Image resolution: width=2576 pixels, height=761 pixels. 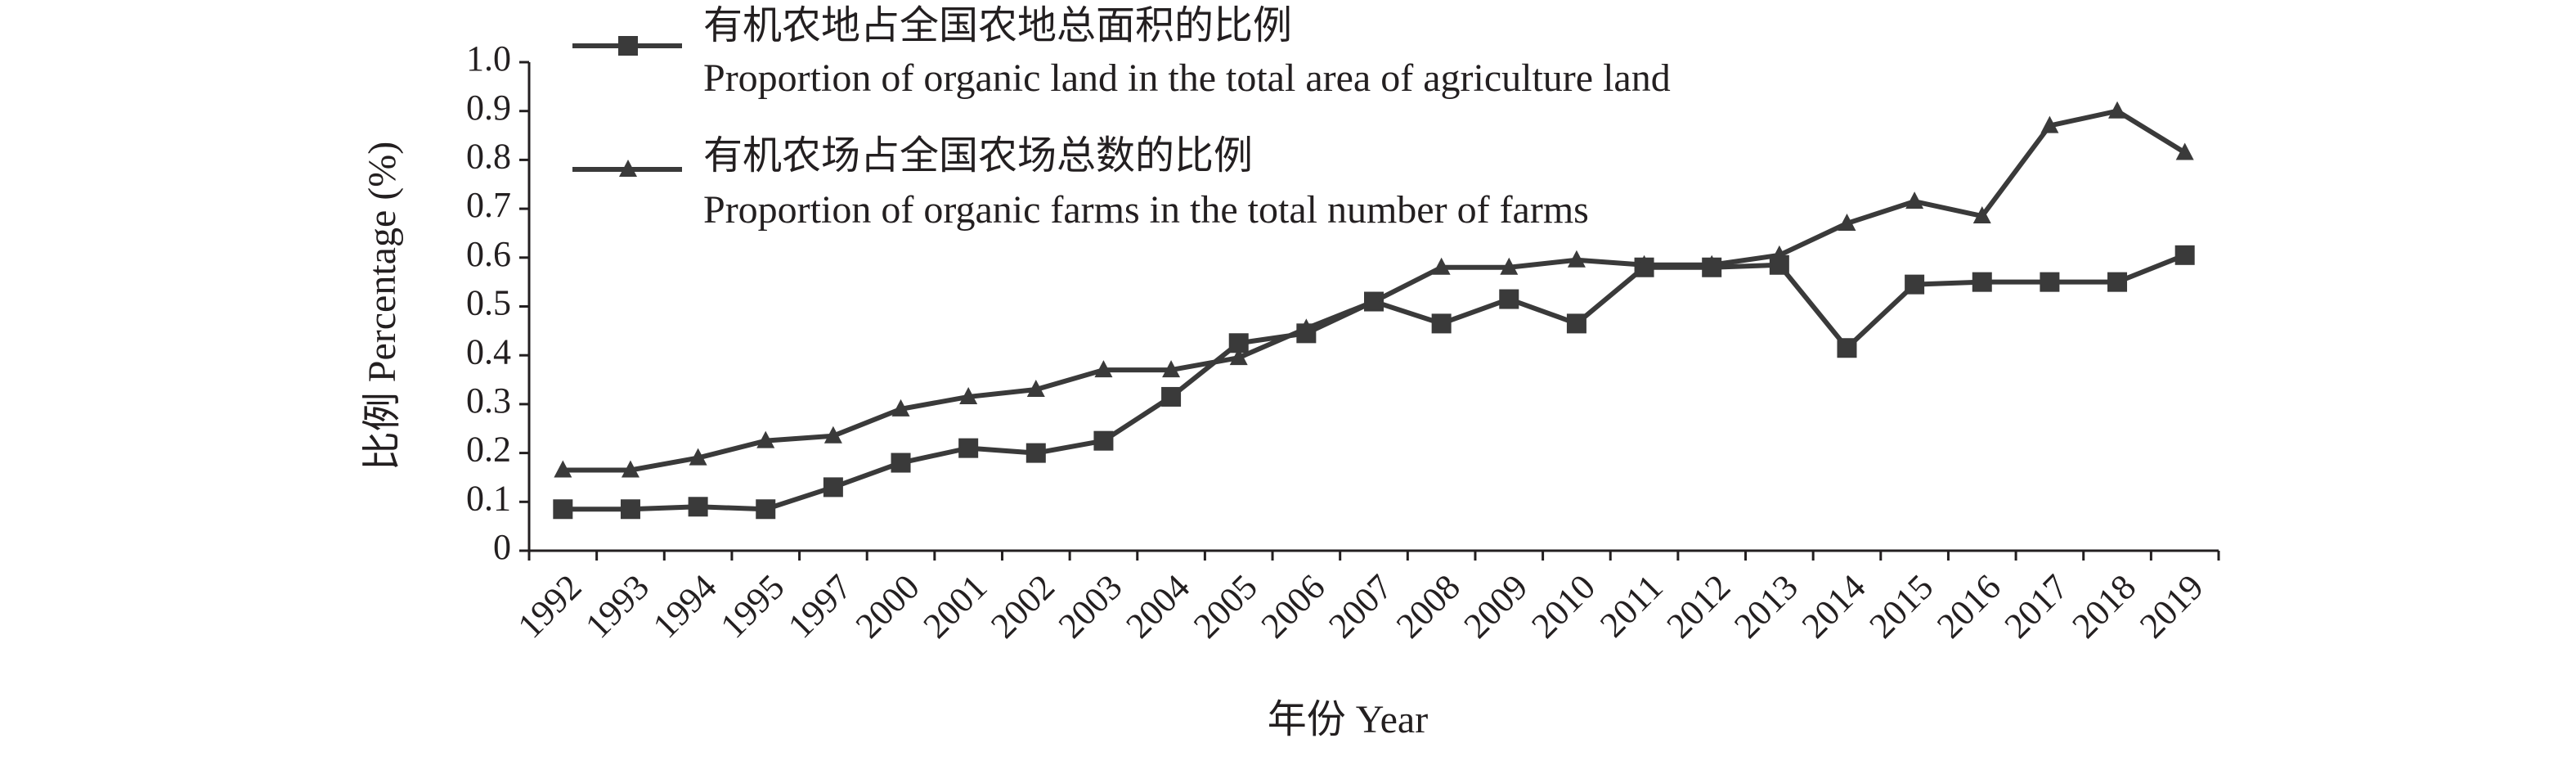 What do you see at coordinates (685, 606) in the screenshot?
I see `x-tick-label: 1994` at bounding box center [685, 606].